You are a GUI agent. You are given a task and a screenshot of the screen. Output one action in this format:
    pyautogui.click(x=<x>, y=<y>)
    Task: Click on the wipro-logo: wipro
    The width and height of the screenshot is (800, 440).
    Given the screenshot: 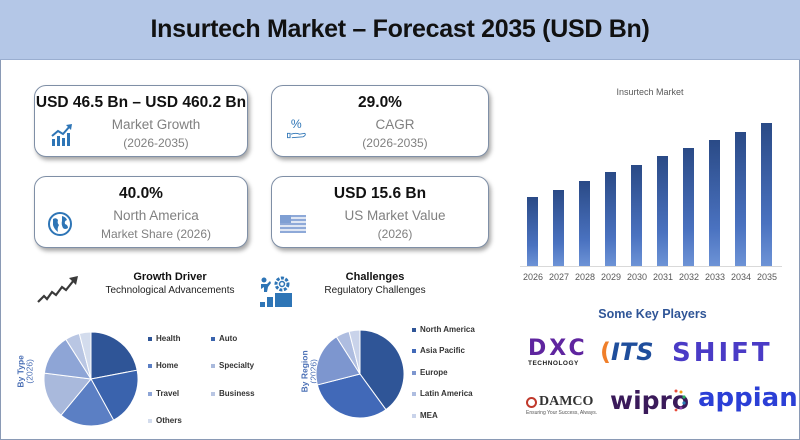 What is the action you would take?
    pyautogui.click(x=650, y=400)
    